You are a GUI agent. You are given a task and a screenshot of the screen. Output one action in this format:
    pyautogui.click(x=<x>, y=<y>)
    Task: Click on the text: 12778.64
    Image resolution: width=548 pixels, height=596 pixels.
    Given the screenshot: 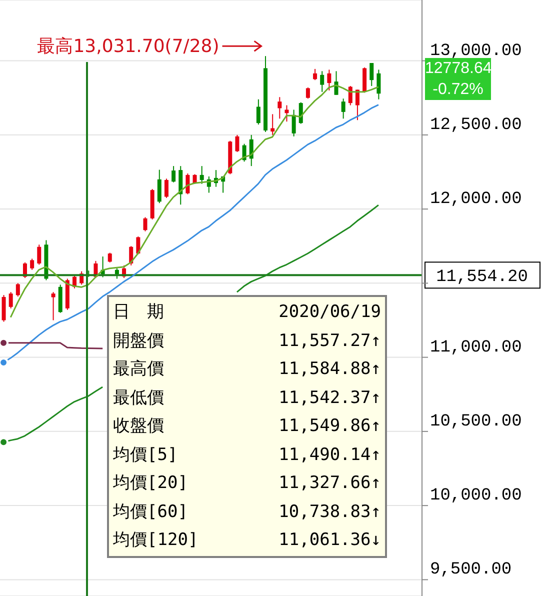 What is the action you would take?
    pyautogui.click(x=458, y=68)
    